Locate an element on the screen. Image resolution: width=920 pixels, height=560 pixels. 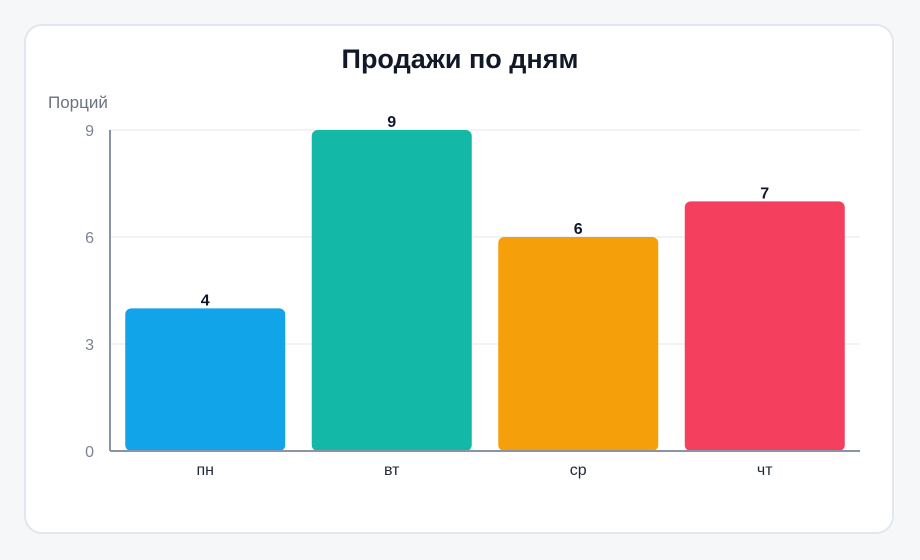
bar-чт is located at coordinates (764, 326).